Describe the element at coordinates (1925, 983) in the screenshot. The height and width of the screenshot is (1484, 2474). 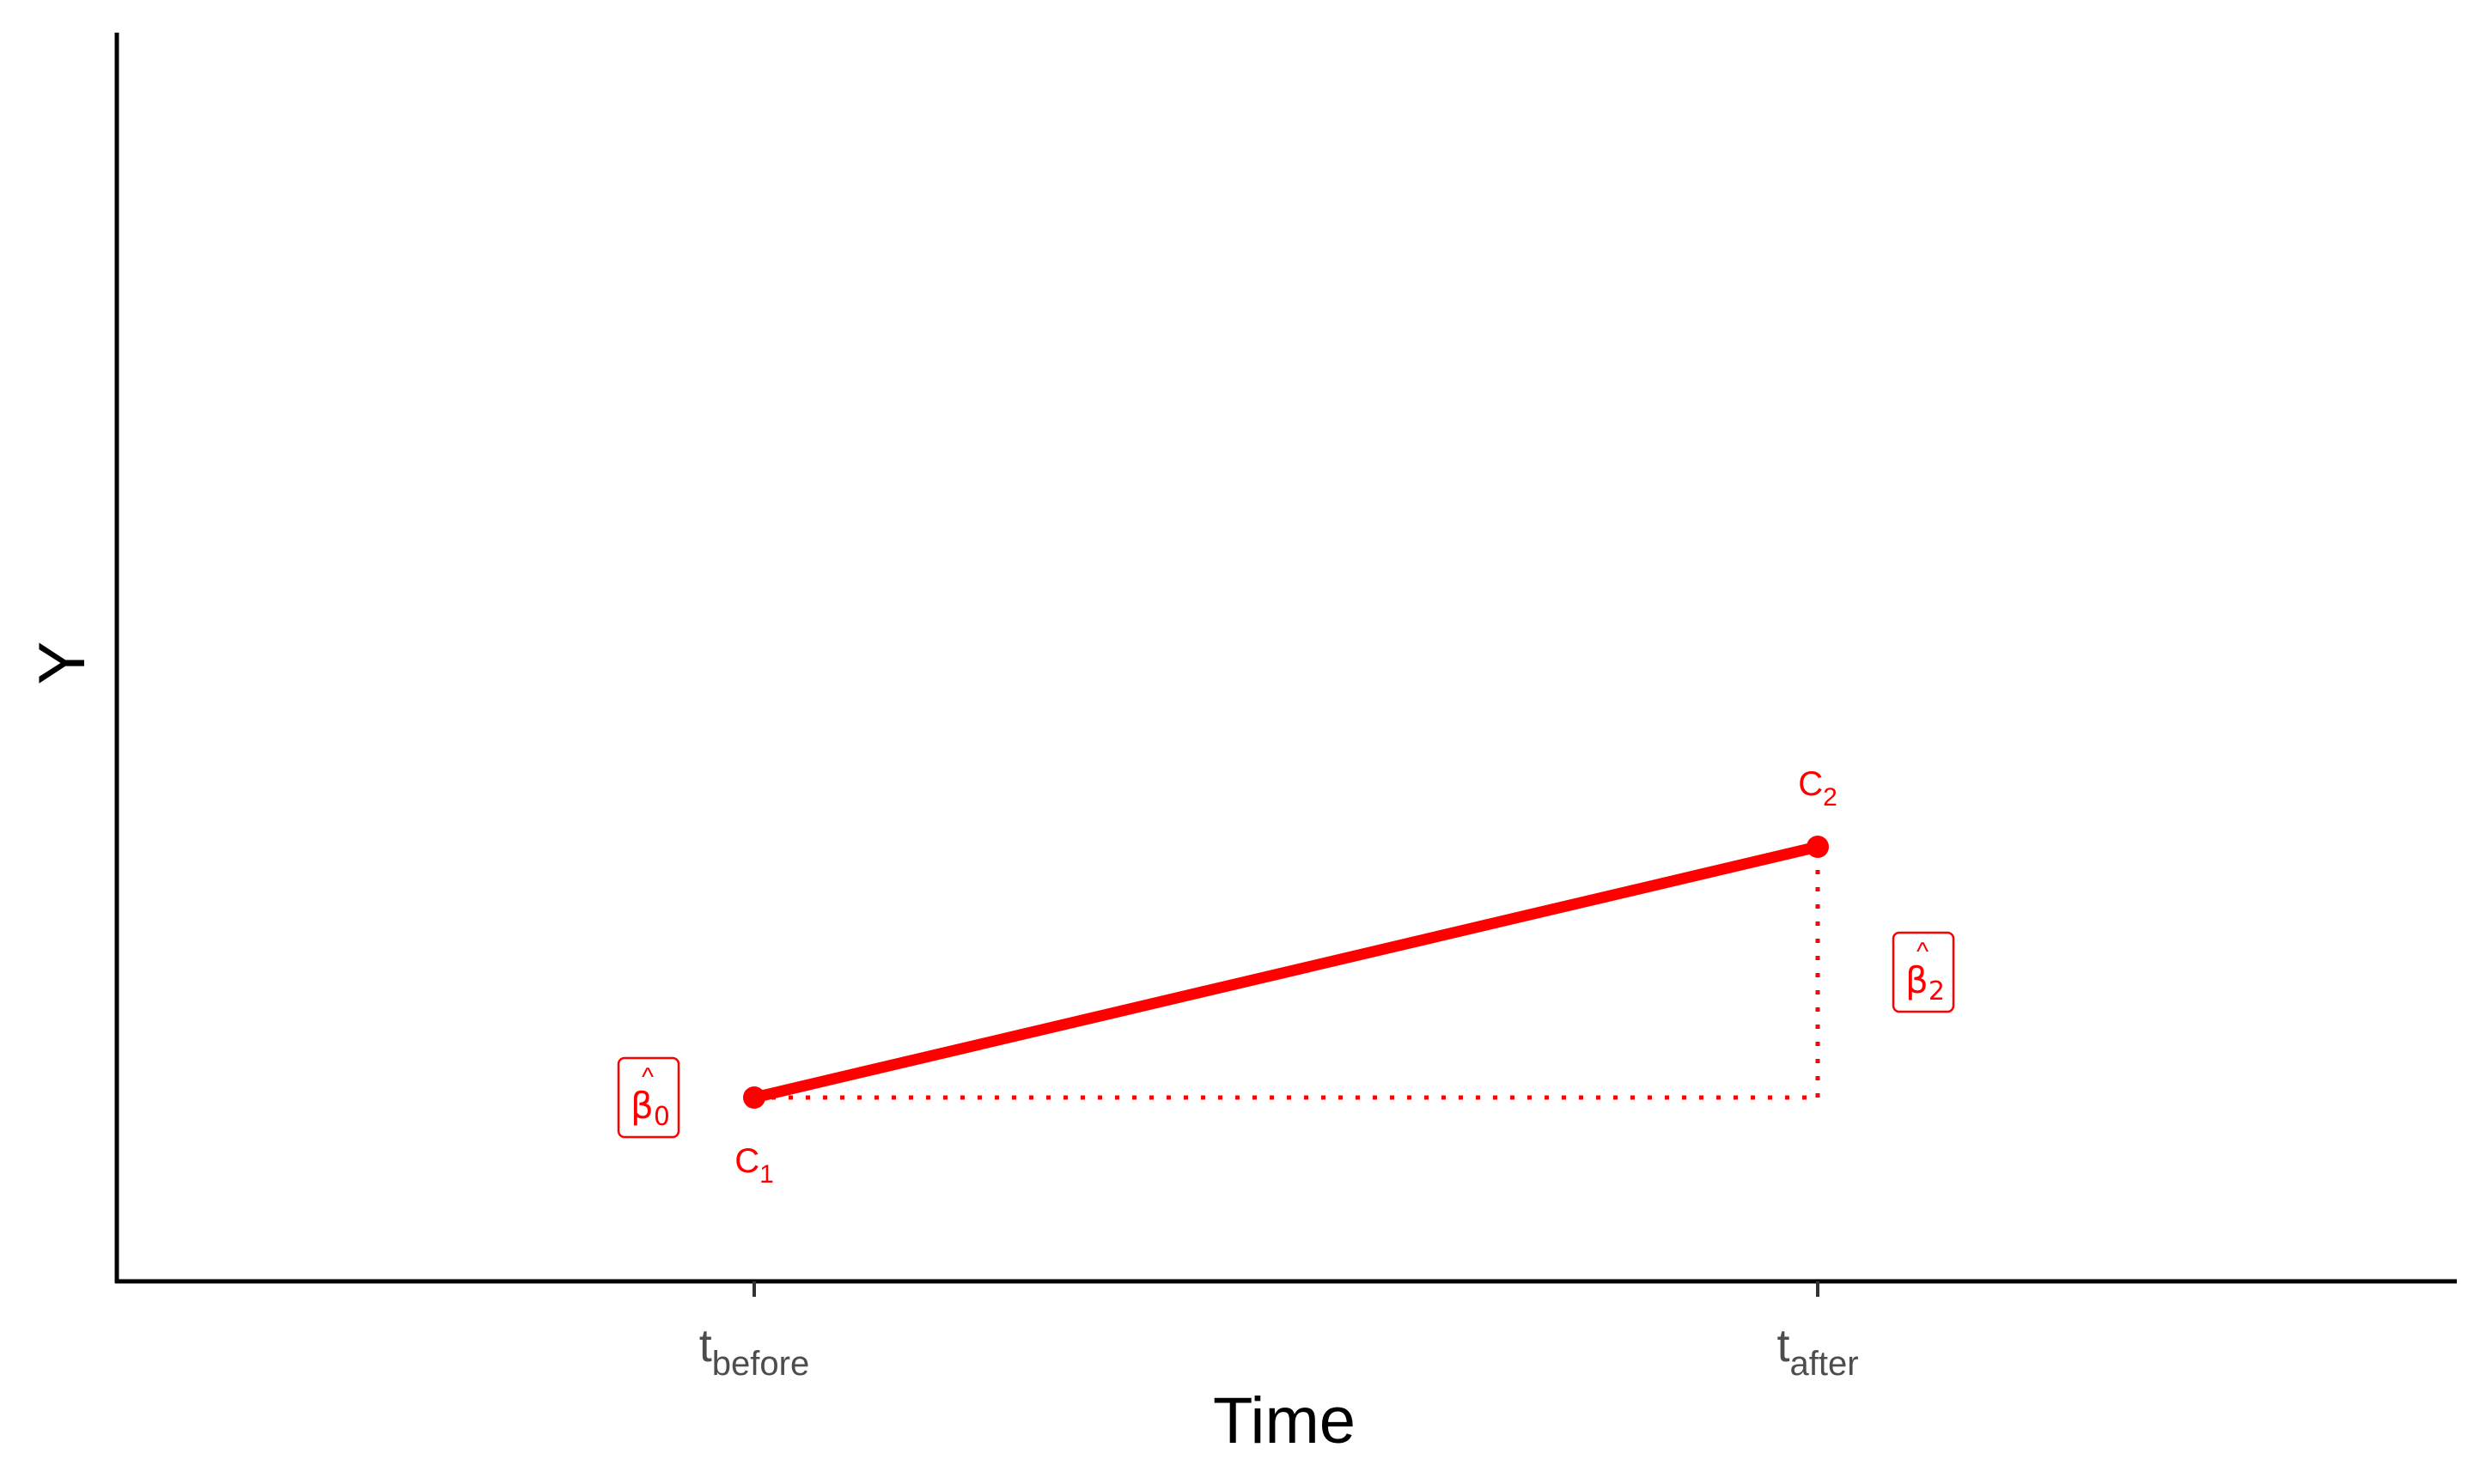
I see `annotation-text: β2` at that location.